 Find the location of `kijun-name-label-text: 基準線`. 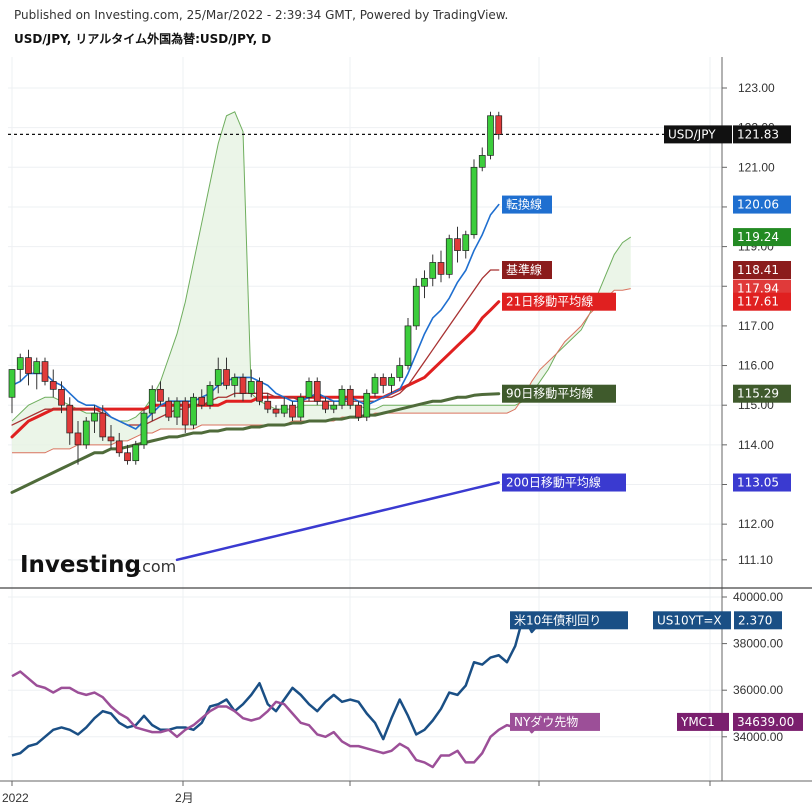

kijun-name-label-text: 基準線 is located at coordinates (524, 269).